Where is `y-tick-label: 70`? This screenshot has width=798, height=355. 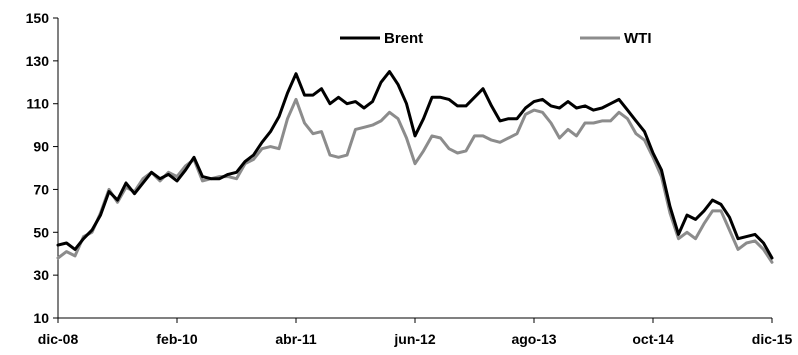 y-tick-label: 70 is located at coordinates (41, 189).